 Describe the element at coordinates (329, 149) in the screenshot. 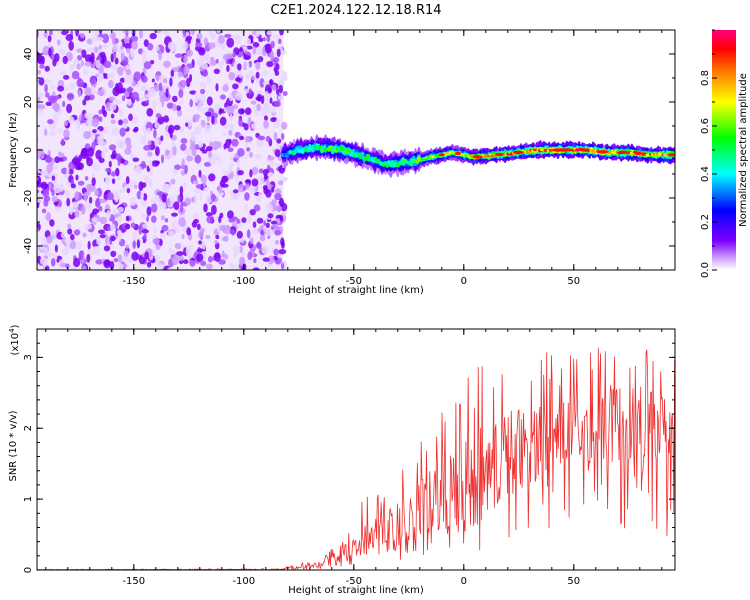

I see `signal-track-segment` at that location.